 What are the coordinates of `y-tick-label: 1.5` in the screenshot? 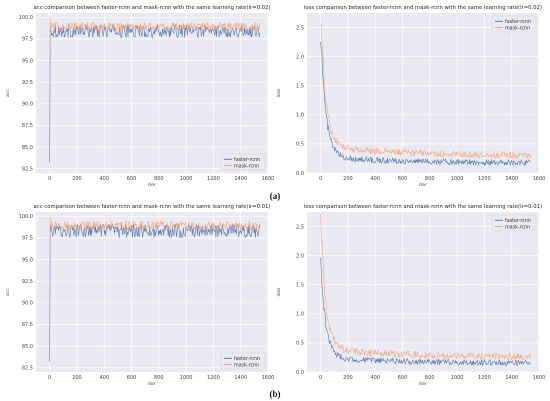 It's located at (300, 87).